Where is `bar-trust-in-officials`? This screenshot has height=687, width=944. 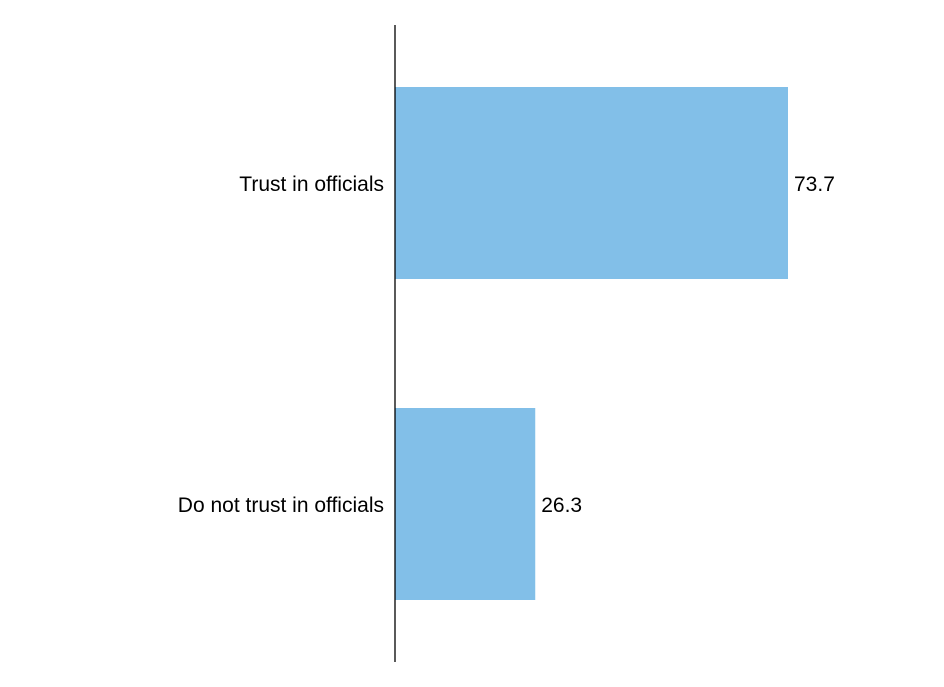
bar-trust-in-officials is located at coordinates (591, 183).